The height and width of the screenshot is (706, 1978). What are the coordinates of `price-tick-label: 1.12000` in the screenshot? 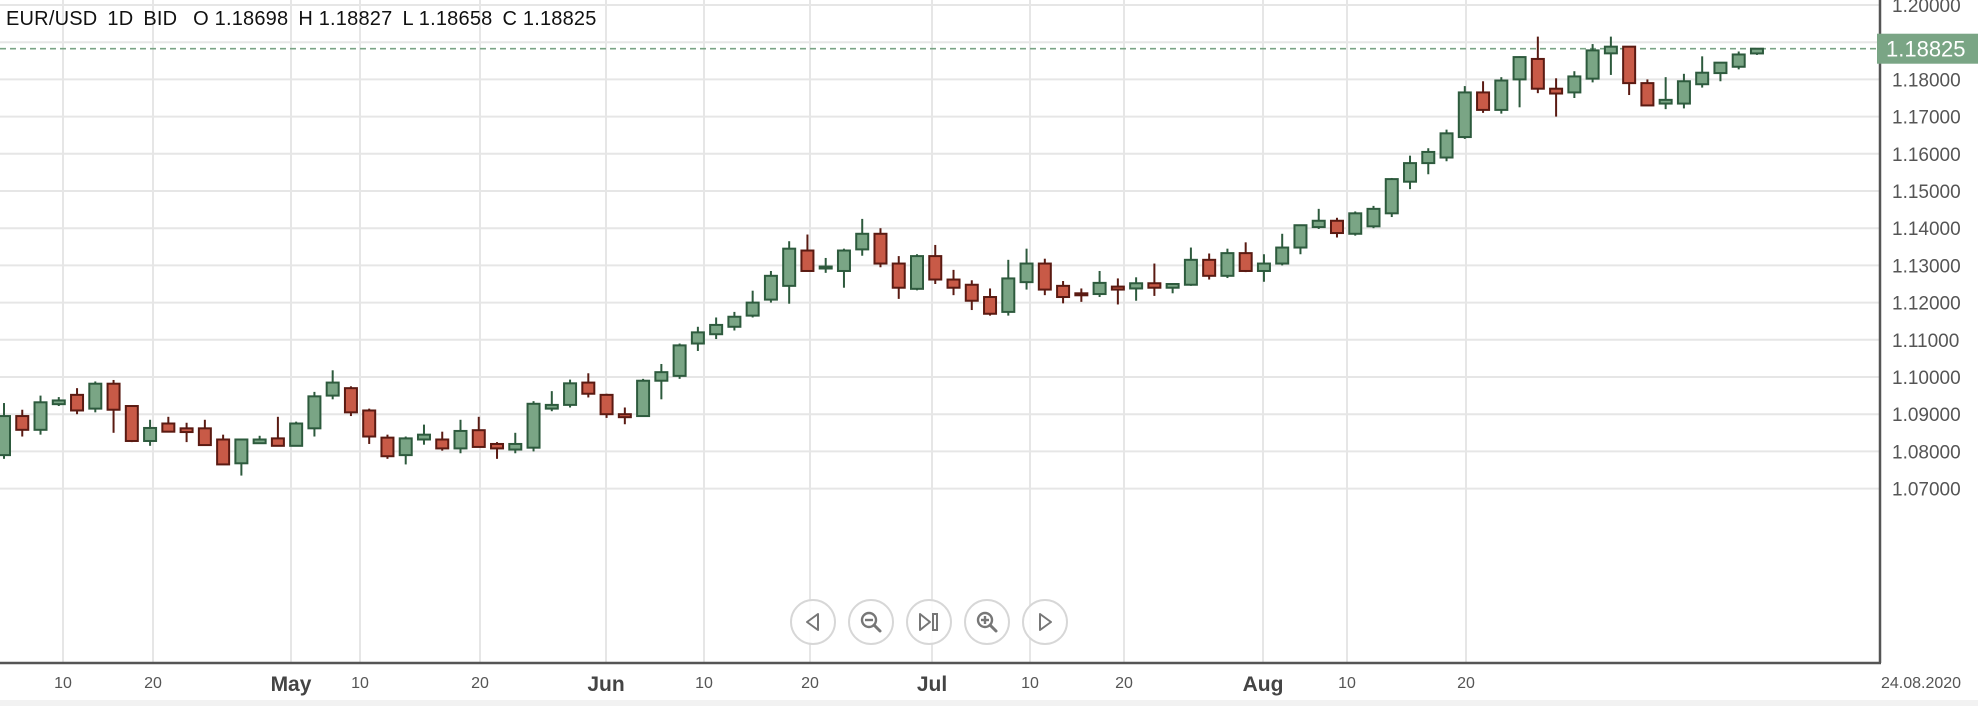 It's located at (1926, 304).